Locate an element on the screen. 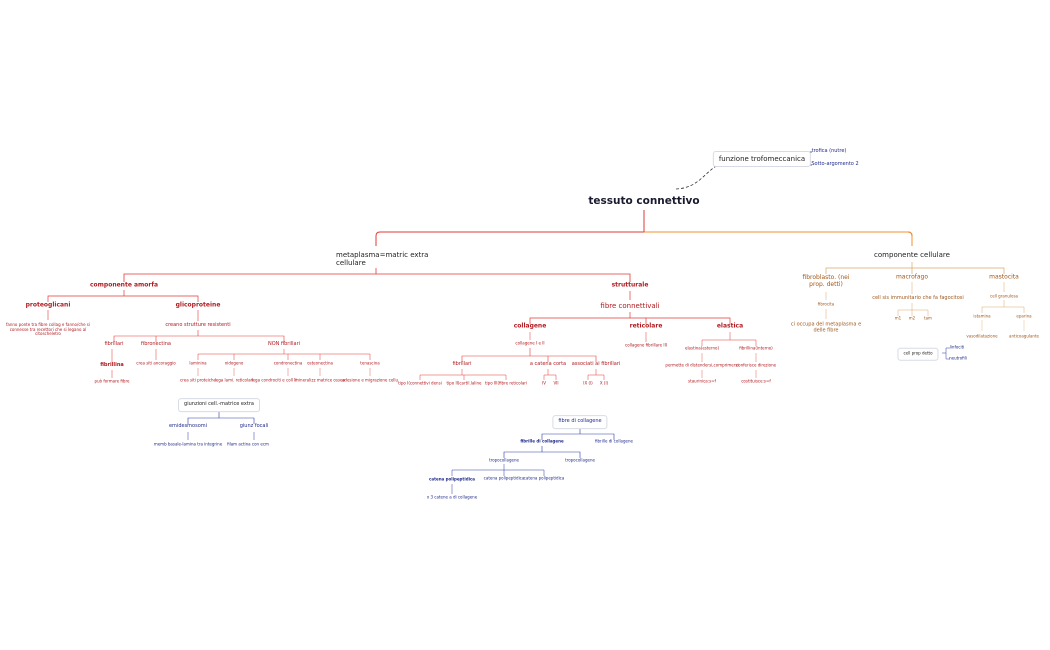 This screenshot has height=650, width=1050. elastina-note: permette di distendersi,comprimersi is located at coordinates (702, 365).